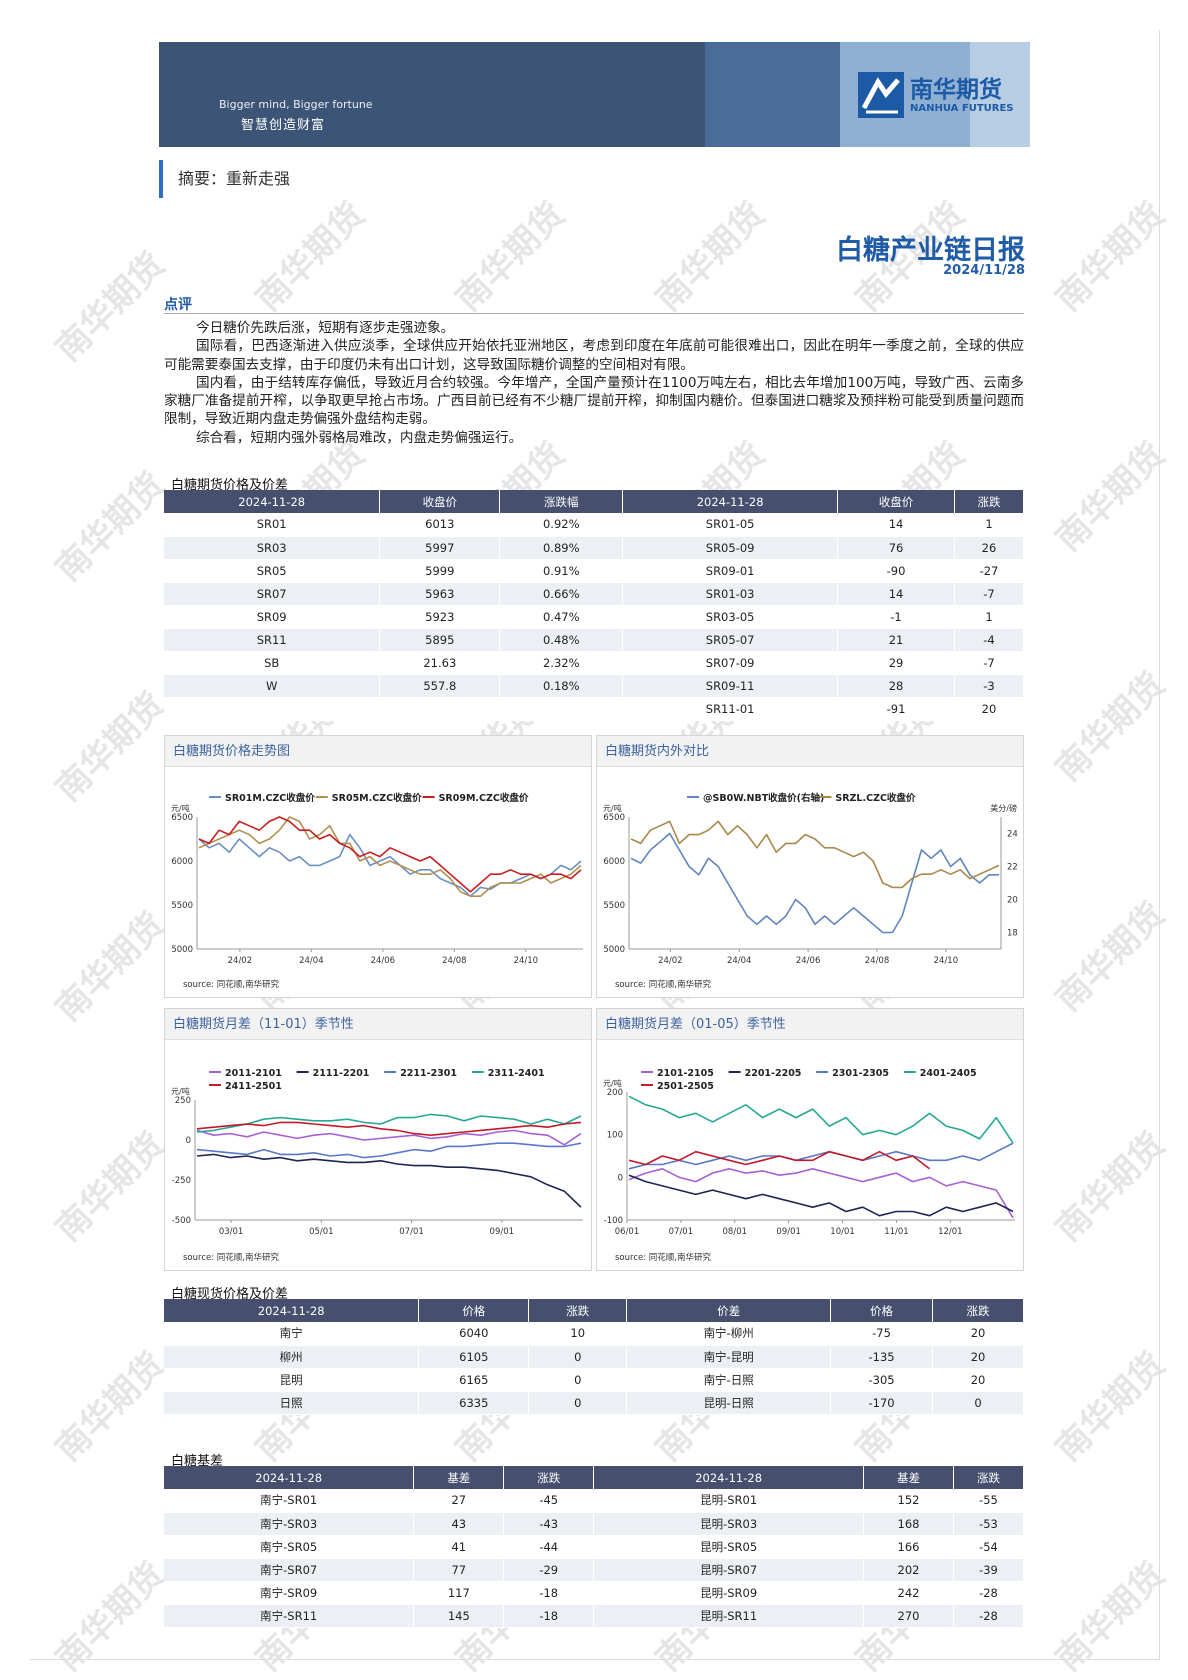  I want to click on table-cell: SR05, so click(272, 571).